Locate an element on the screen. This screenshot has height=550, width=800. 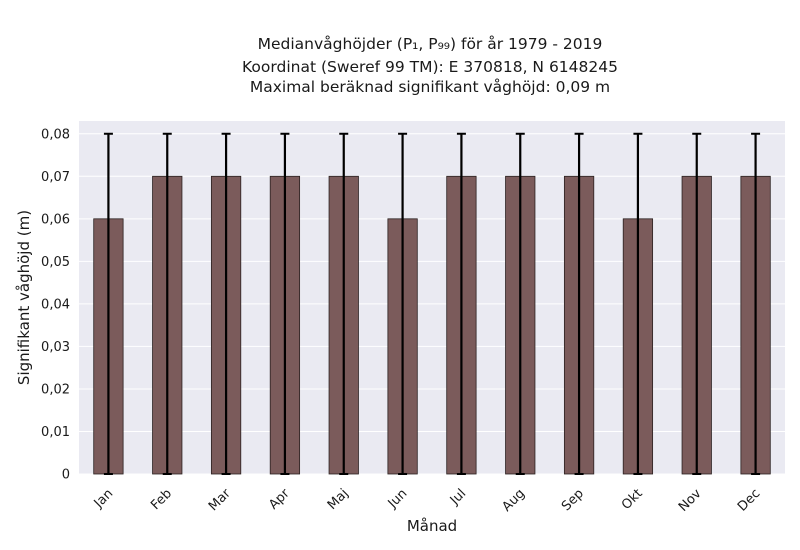
x-tick-label-jul: Jul is located at coordinates (458, 497).